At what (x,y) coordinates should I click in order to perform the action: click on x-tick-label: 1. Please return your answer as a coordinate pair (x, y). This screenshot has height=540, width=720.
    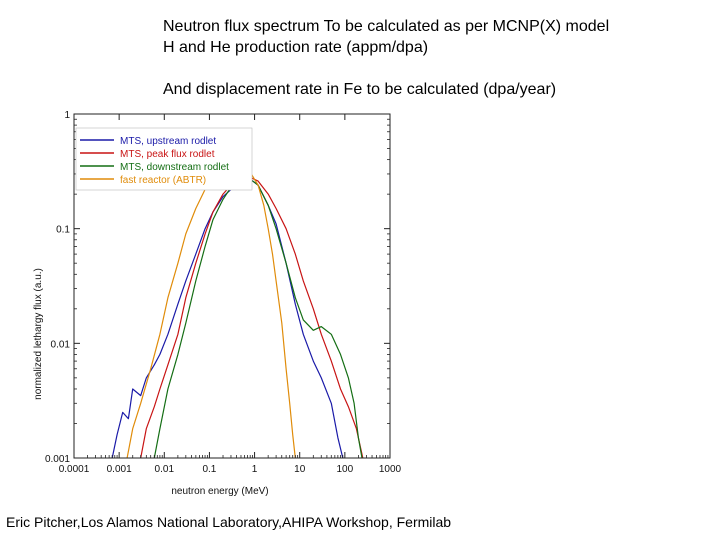
    Looking at the image, I should click on (255, 469).